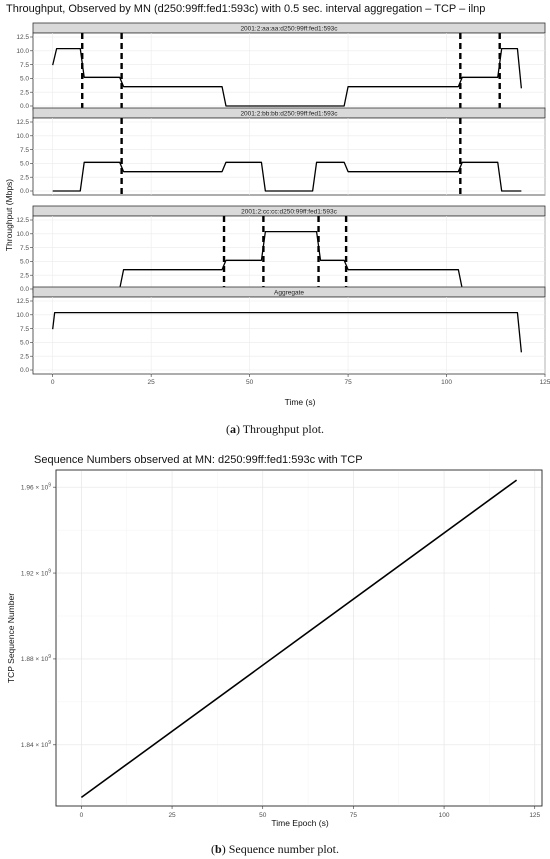 The width and height of the screenshot is (550, 859). Describe the element at coordinates (36, 744) in the screenshot. I see `y-tick-label: 1.84 × 10⁹` at that location.